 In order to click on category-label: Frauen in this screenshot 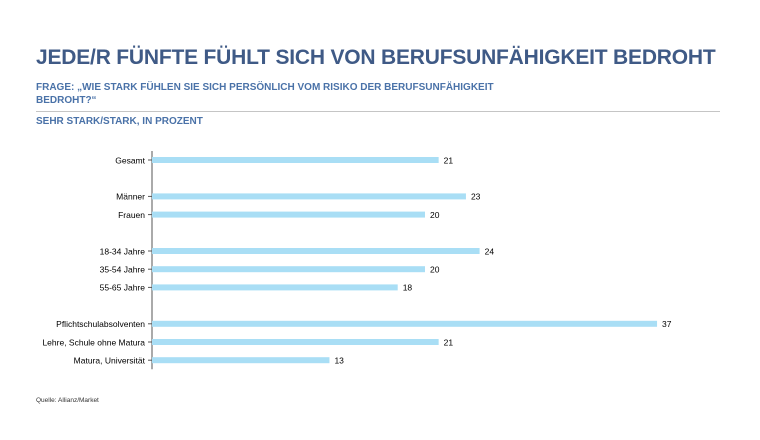, I will do `click(131, 215)`.